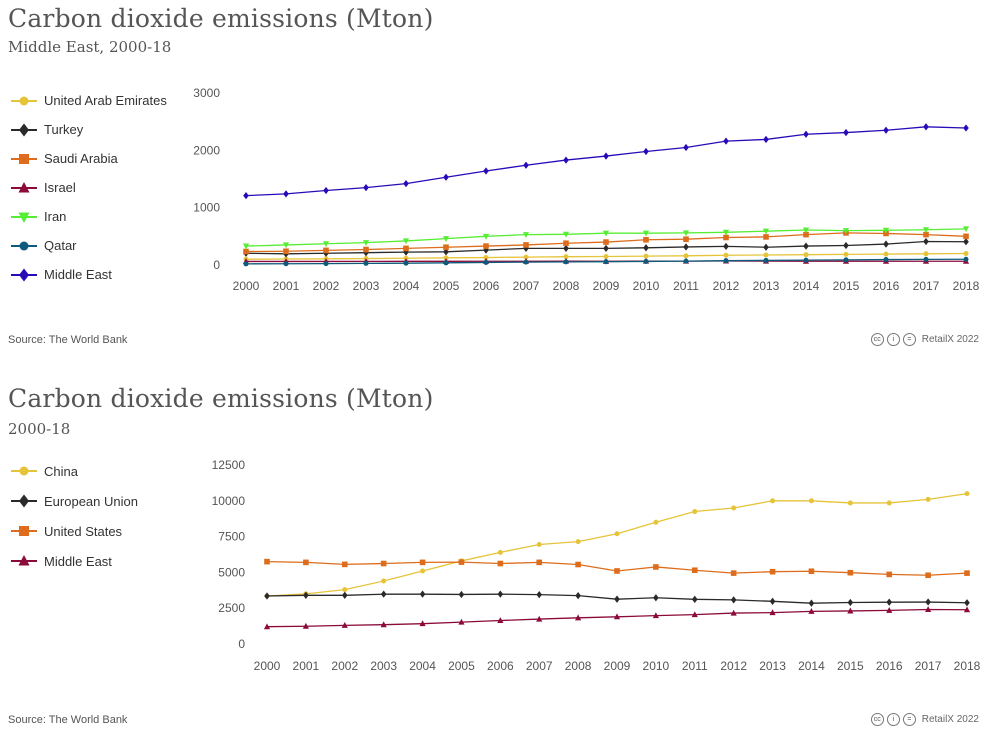  Describe the element at coordinates (88, 158) in the screenshot. I see `legend-item-saudi-arabia: Saudi Arabia` at that location.